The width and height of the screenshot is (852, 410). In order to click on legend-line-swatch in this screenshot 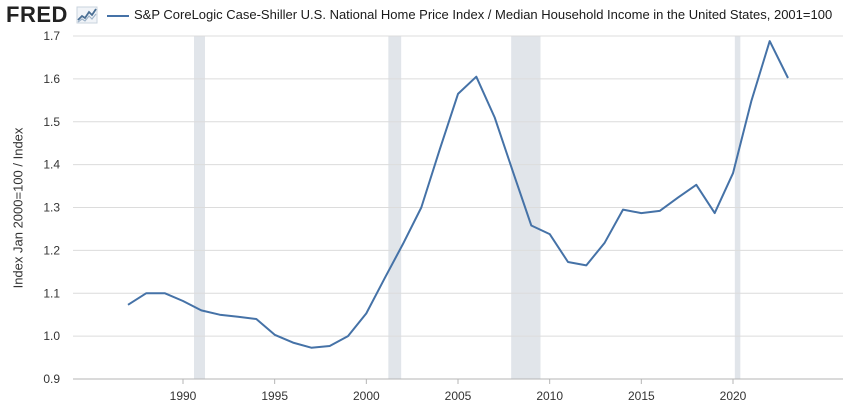, I will do `click(118, 16)`.